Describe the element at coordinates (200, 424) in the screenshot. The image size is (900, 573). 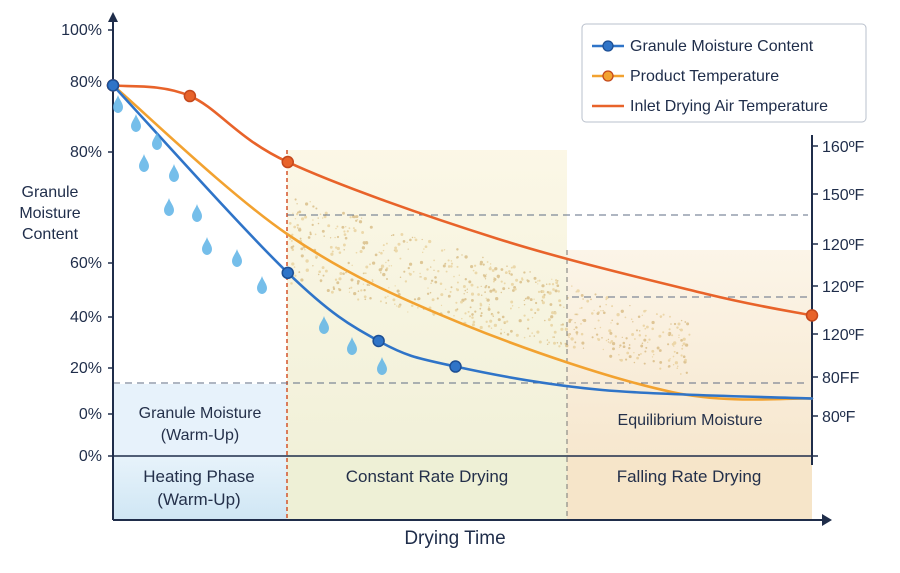
I see `annotation-warmup: Granule Moisture (Warm-Up)` at that location.